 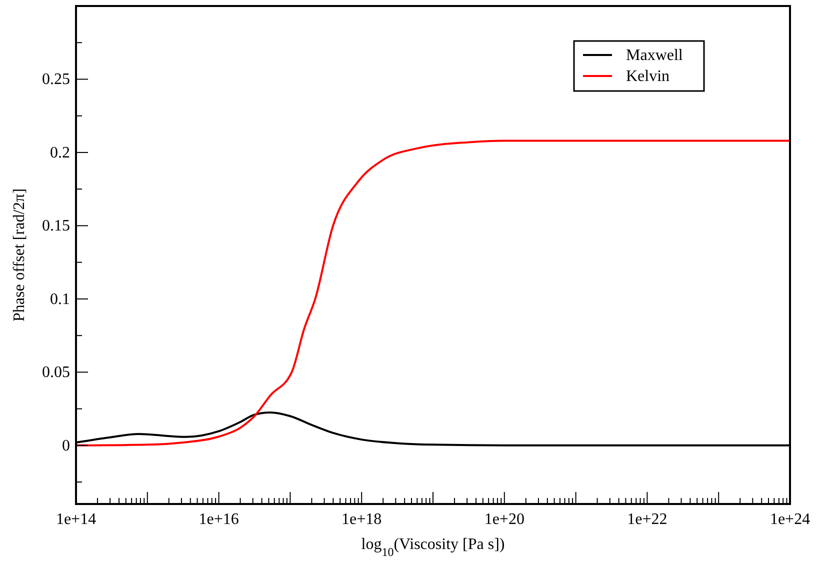 What do you see at coordinates (218, 519) in the screenshot?
I see `x-tick-label: 1e+16` at bounding box center [218, 519].